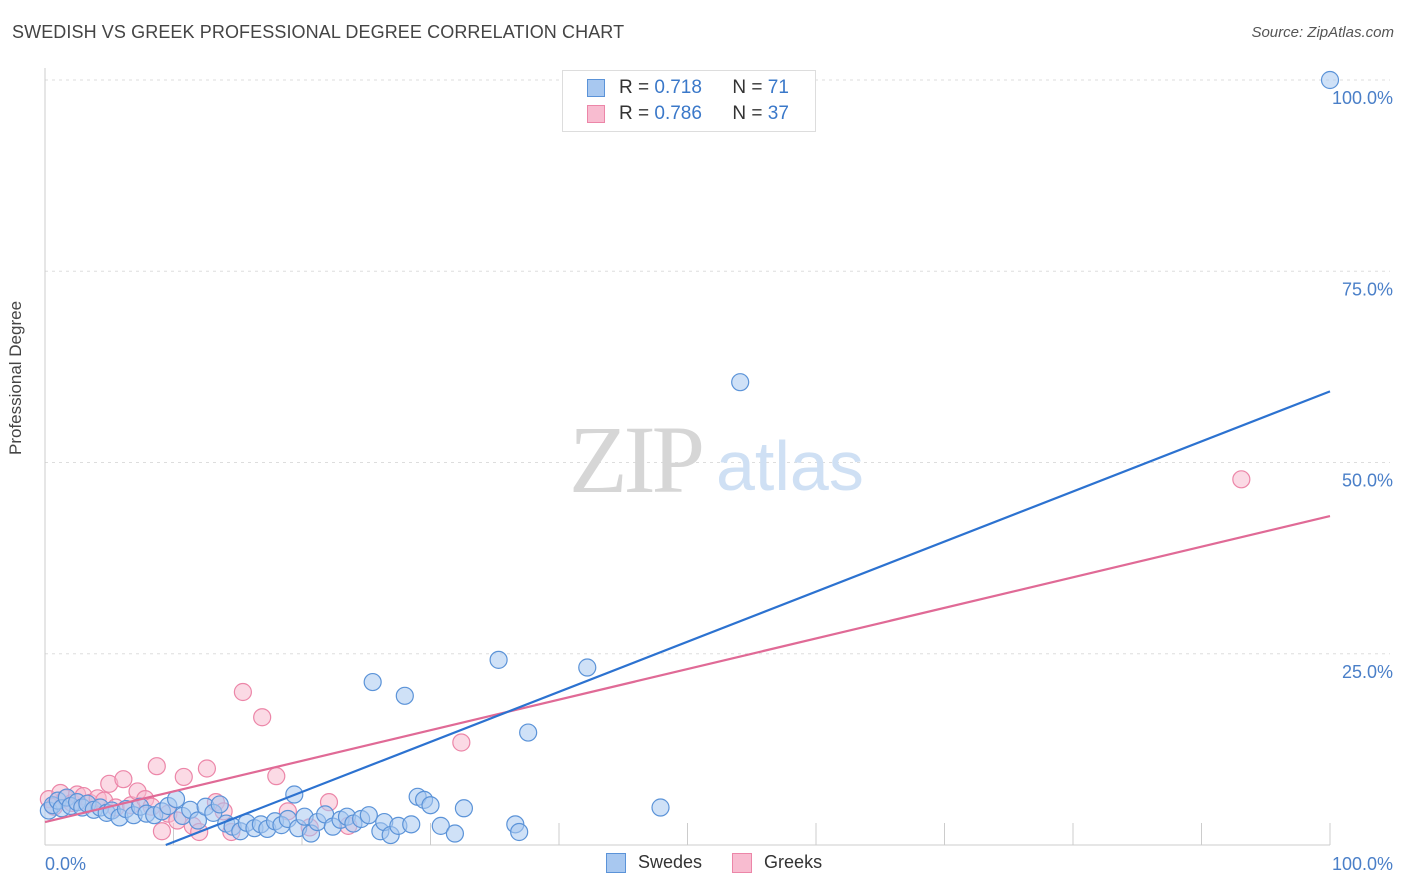 This screenshot has width=1406, height=892. What do you see at coordinates (15, 377) in the screenshot?
I see `y-axis-label: Professional Degree` at bounding box center [15, 377].